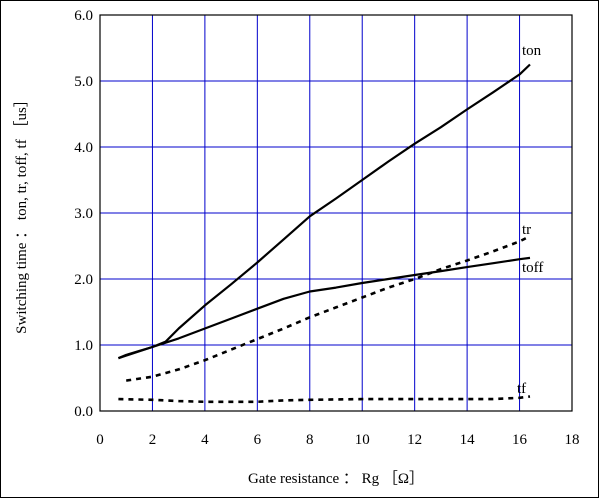 This screenshot has height=498, width=599. I want to click on series-line-tf, so click(324, 399).